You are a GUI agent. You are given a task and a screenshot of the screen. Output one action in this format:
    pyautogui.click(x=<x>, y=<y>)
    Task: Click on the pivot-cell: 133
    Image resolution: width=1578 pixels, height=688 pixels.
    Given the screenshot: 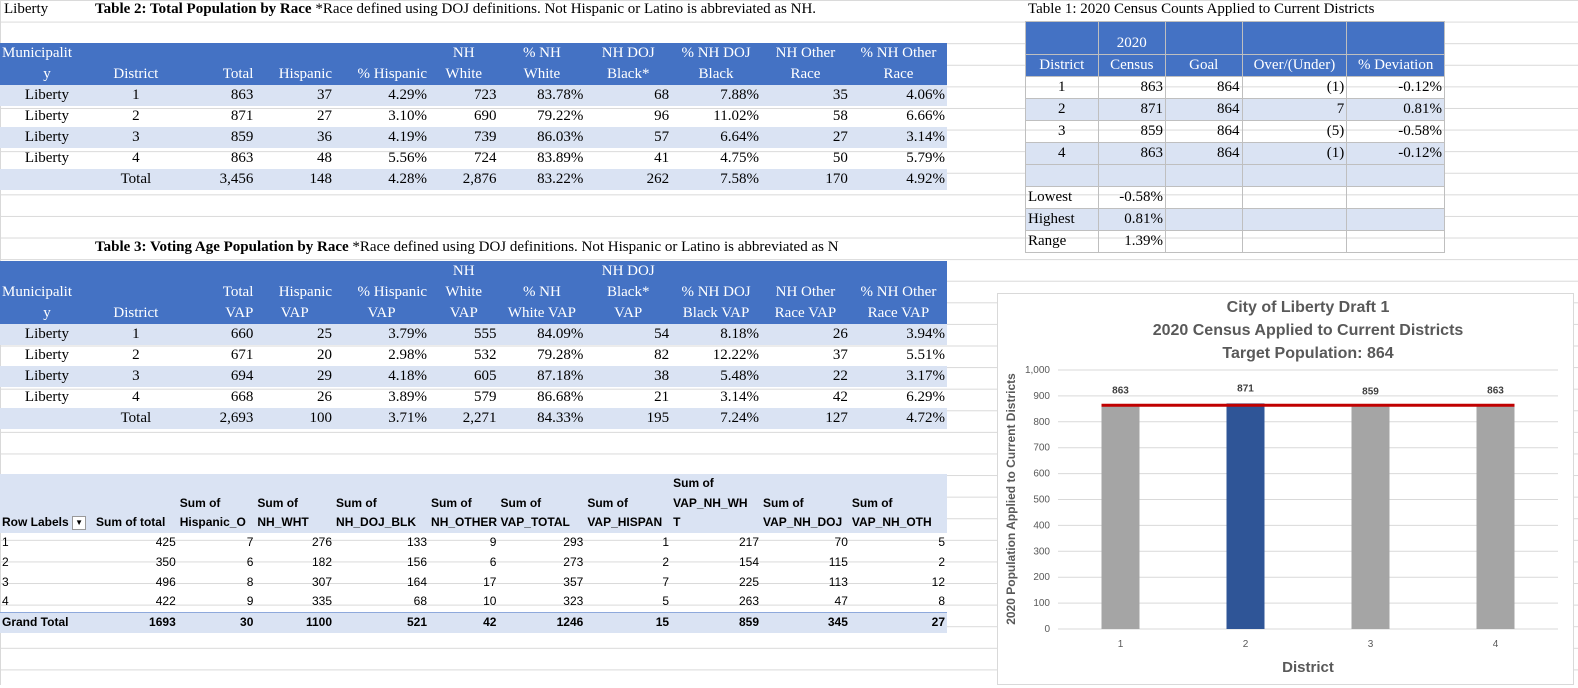 What is the action you would take?
    pyautogui.click(x=417, y=542)
    